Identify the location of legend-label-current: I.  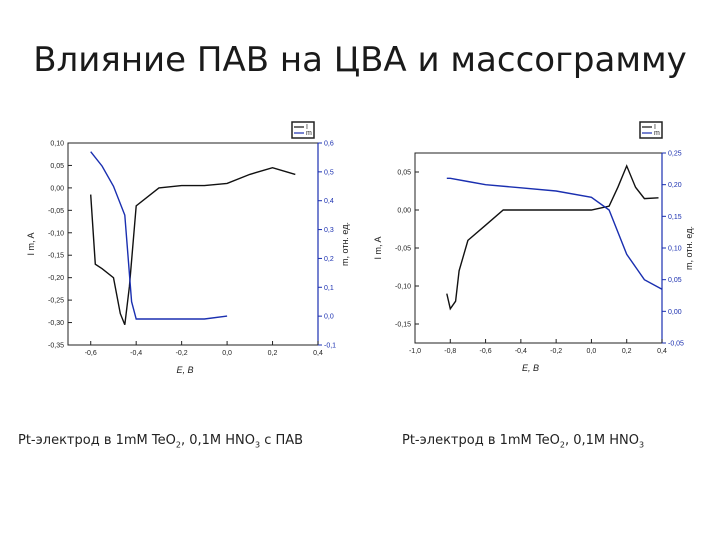
(307, 127).